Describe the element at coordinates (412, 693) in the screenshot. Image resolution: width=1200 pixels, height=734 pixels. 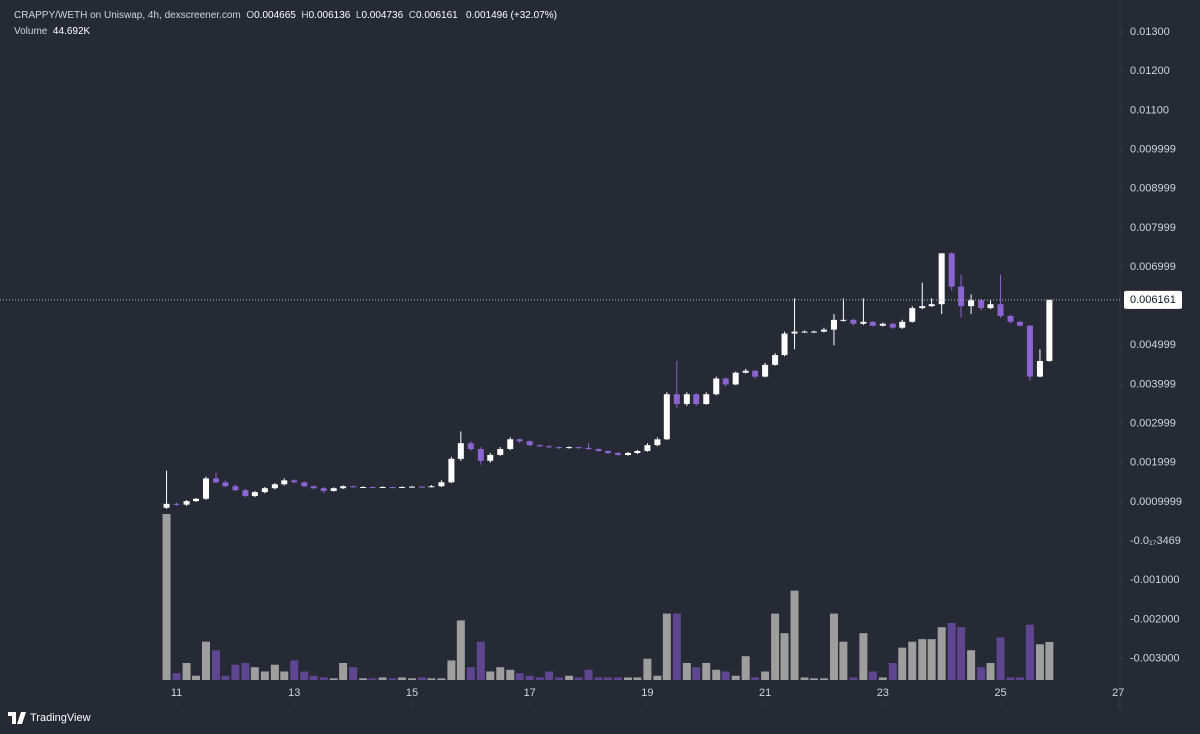
I see `x-tick-label: 15` at that location.